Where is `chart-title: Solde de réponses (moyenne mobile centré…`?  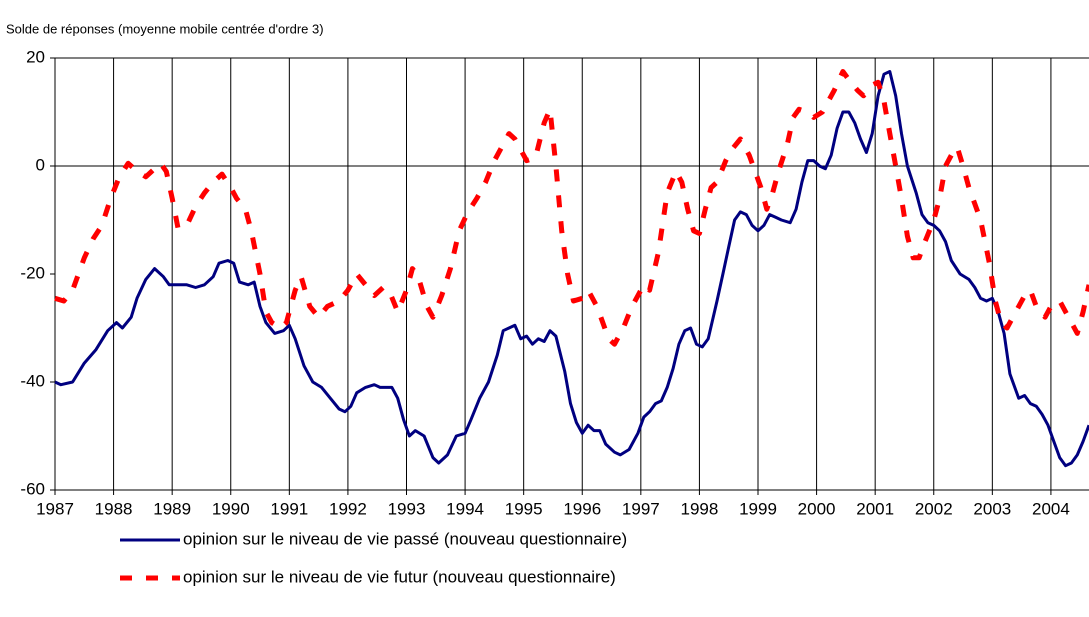
chart-title: Solde de réponses (moyenne mobile centré… is located at coordinates (165, 28).